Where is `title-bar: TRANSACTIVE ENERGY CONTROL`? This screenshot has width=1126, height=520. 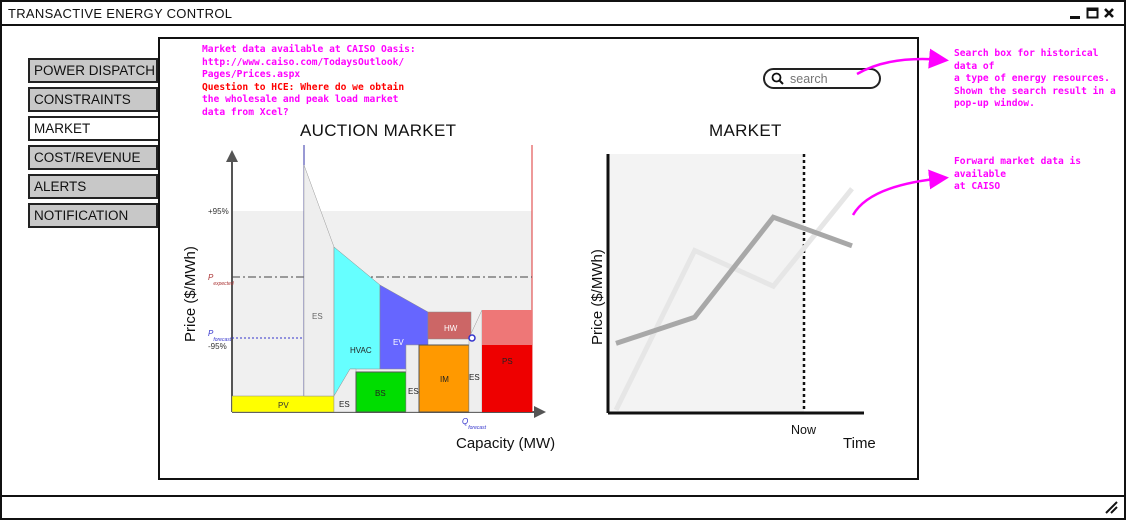 title-bar: TRANSACTIVE ENERGY CONTROL is located at coordinates (563, 14).